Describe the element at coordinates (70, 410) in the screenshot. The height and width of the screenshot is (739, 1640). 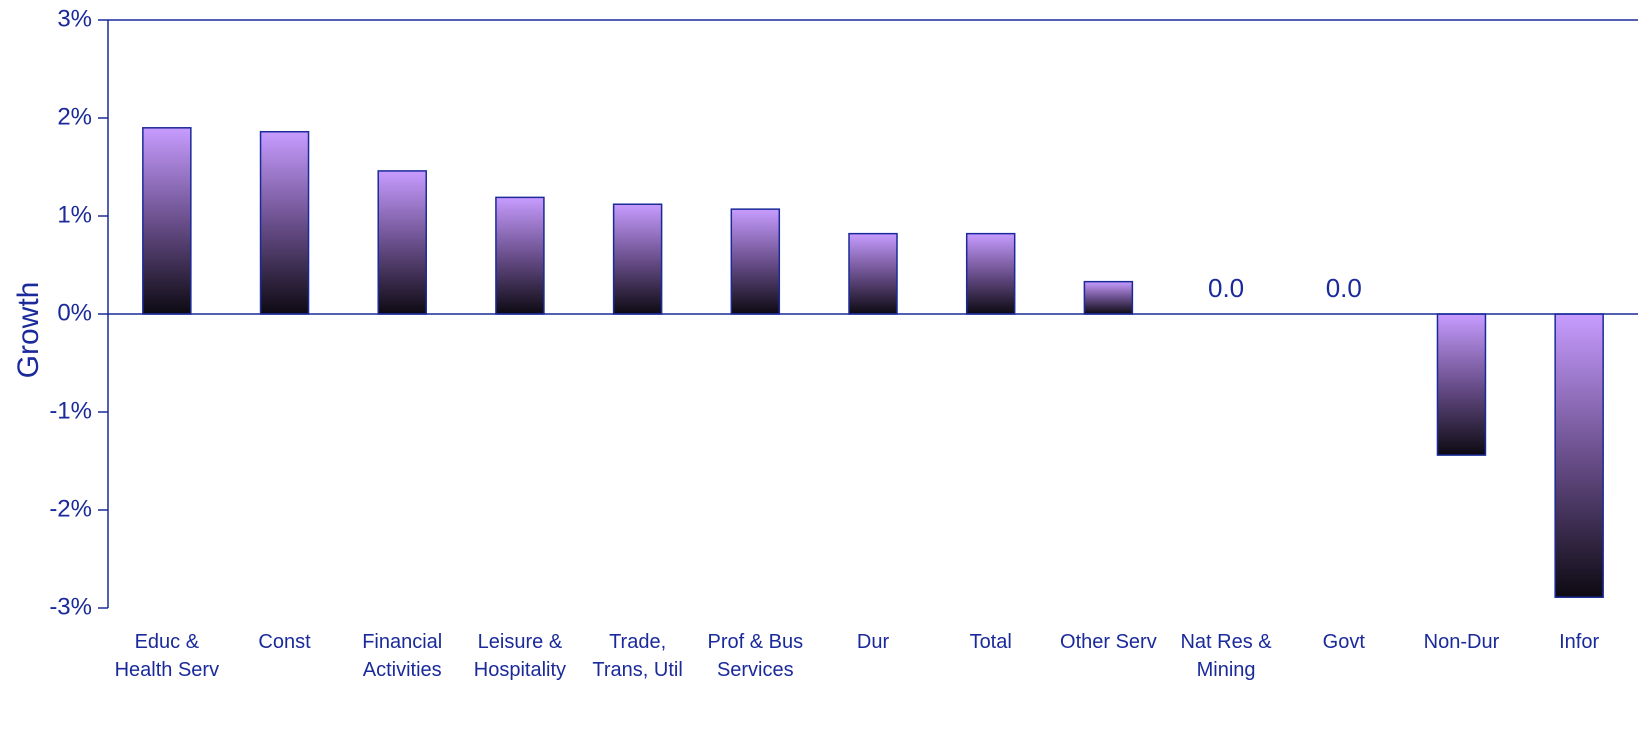
I see `y-tick-label: -1%` at that location.